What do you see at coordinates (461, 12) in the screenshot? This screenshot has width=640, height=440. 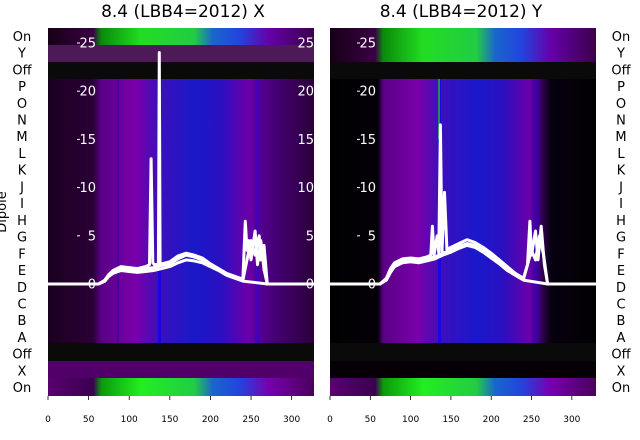 I see `title-y: 8.4 (LBB4=2012) Y` at bounding box center [461, 12].